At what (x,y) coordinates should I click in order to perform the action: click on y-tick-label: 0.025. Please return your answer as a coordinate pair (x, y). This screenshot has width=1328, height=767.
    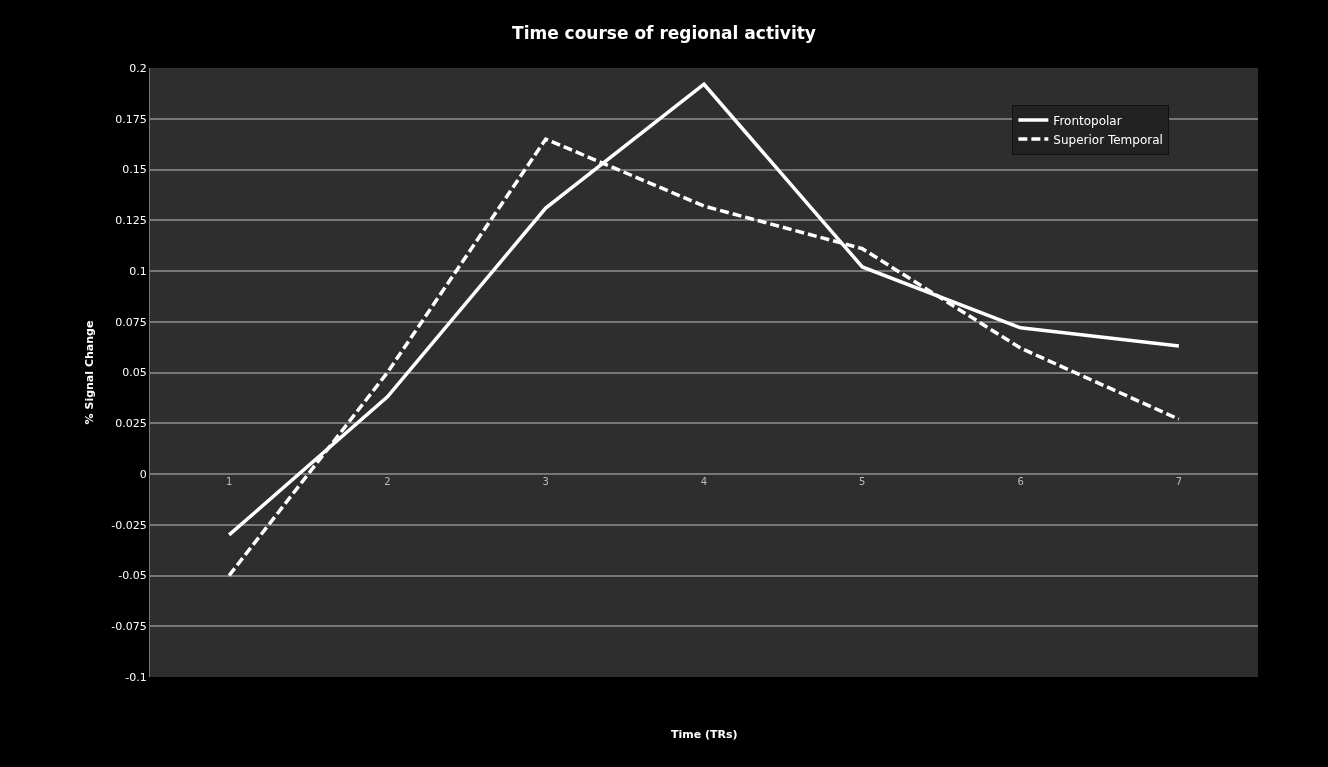
    Looking at the image, I should click on (131, 424).